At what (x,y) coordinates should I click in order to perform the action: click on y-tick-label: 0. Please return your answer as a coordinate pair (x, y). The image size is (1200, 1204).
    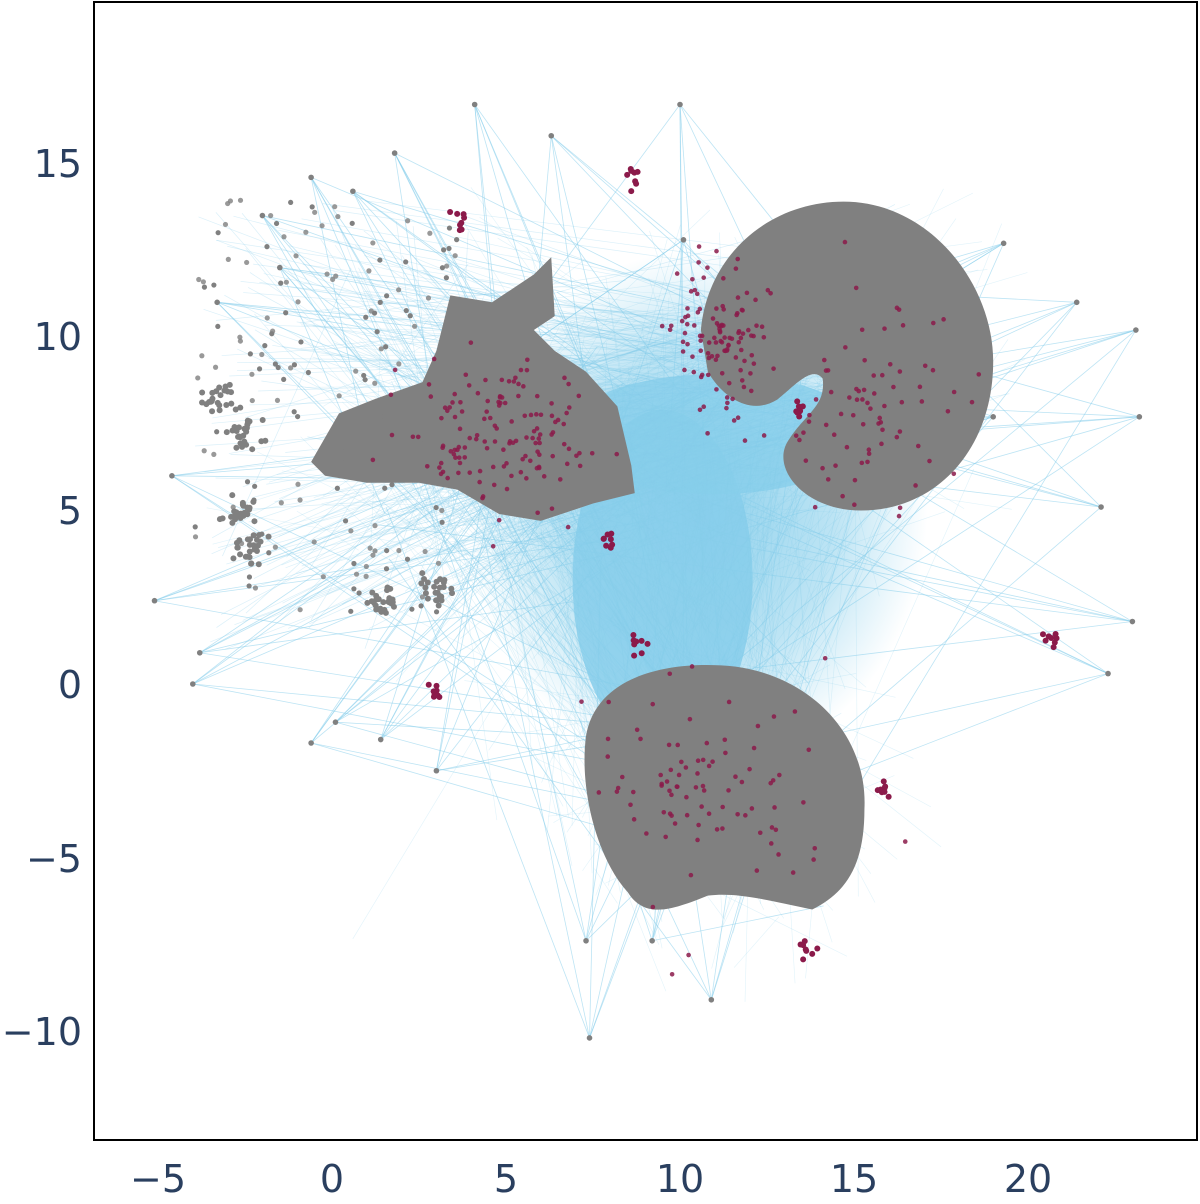
    Looking at the image, I should click on (70, 685).